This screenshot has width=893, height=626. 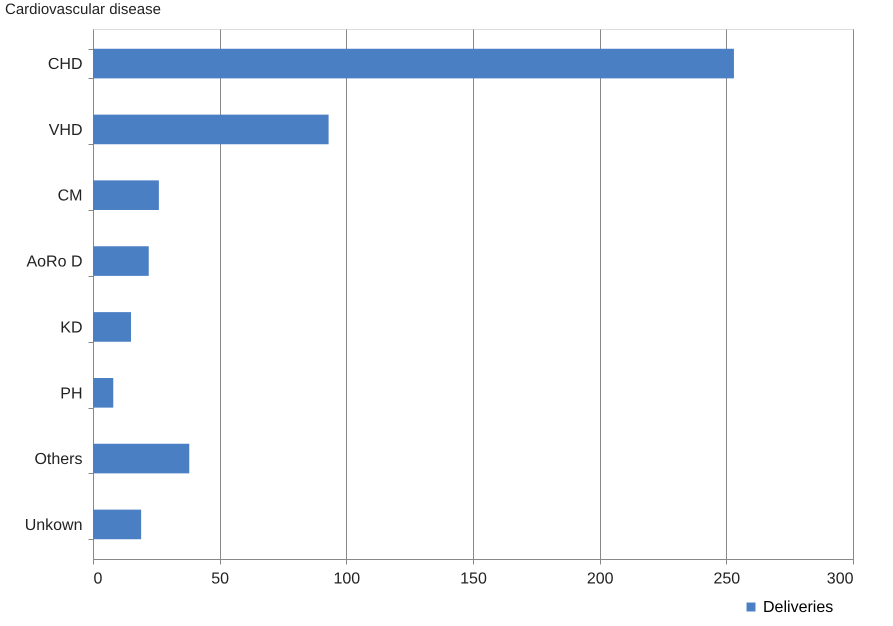 I want to click on y-tick-label: Unkown, so click(x=53, y=525).